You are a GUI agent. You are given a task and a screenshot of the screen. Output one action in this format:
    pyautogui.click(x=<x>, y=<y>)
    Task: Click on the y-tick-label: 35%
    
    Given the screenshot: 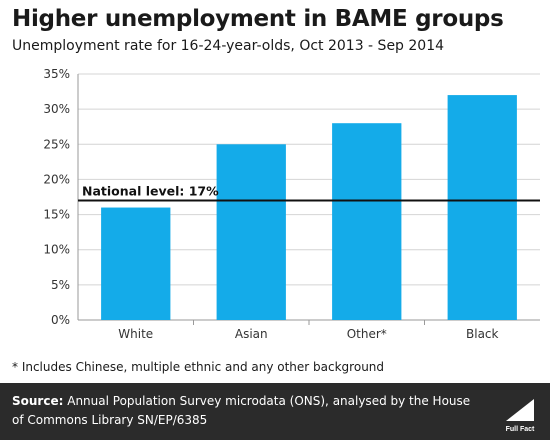 What is the action you would take?
    pyautogui.click(x=56, y=74)
    